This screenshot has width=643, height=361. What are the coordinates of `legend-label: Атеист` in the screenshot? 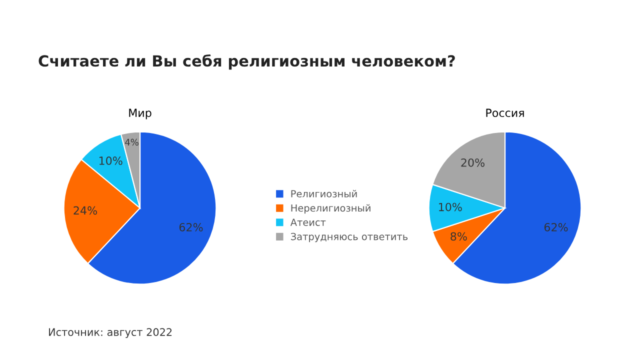 It's located at (308, 222).